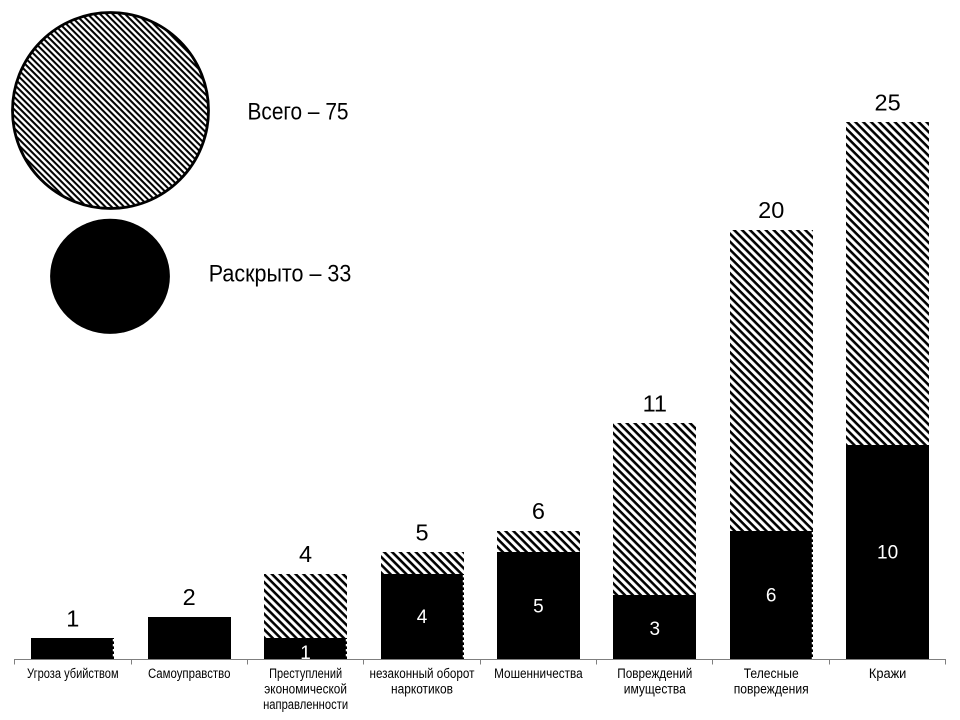 The image size is (960, 720). Describe the element at coordinates (280, 273) in the screenshot. I see `svg-text: Раскрыто – 33` at that location.